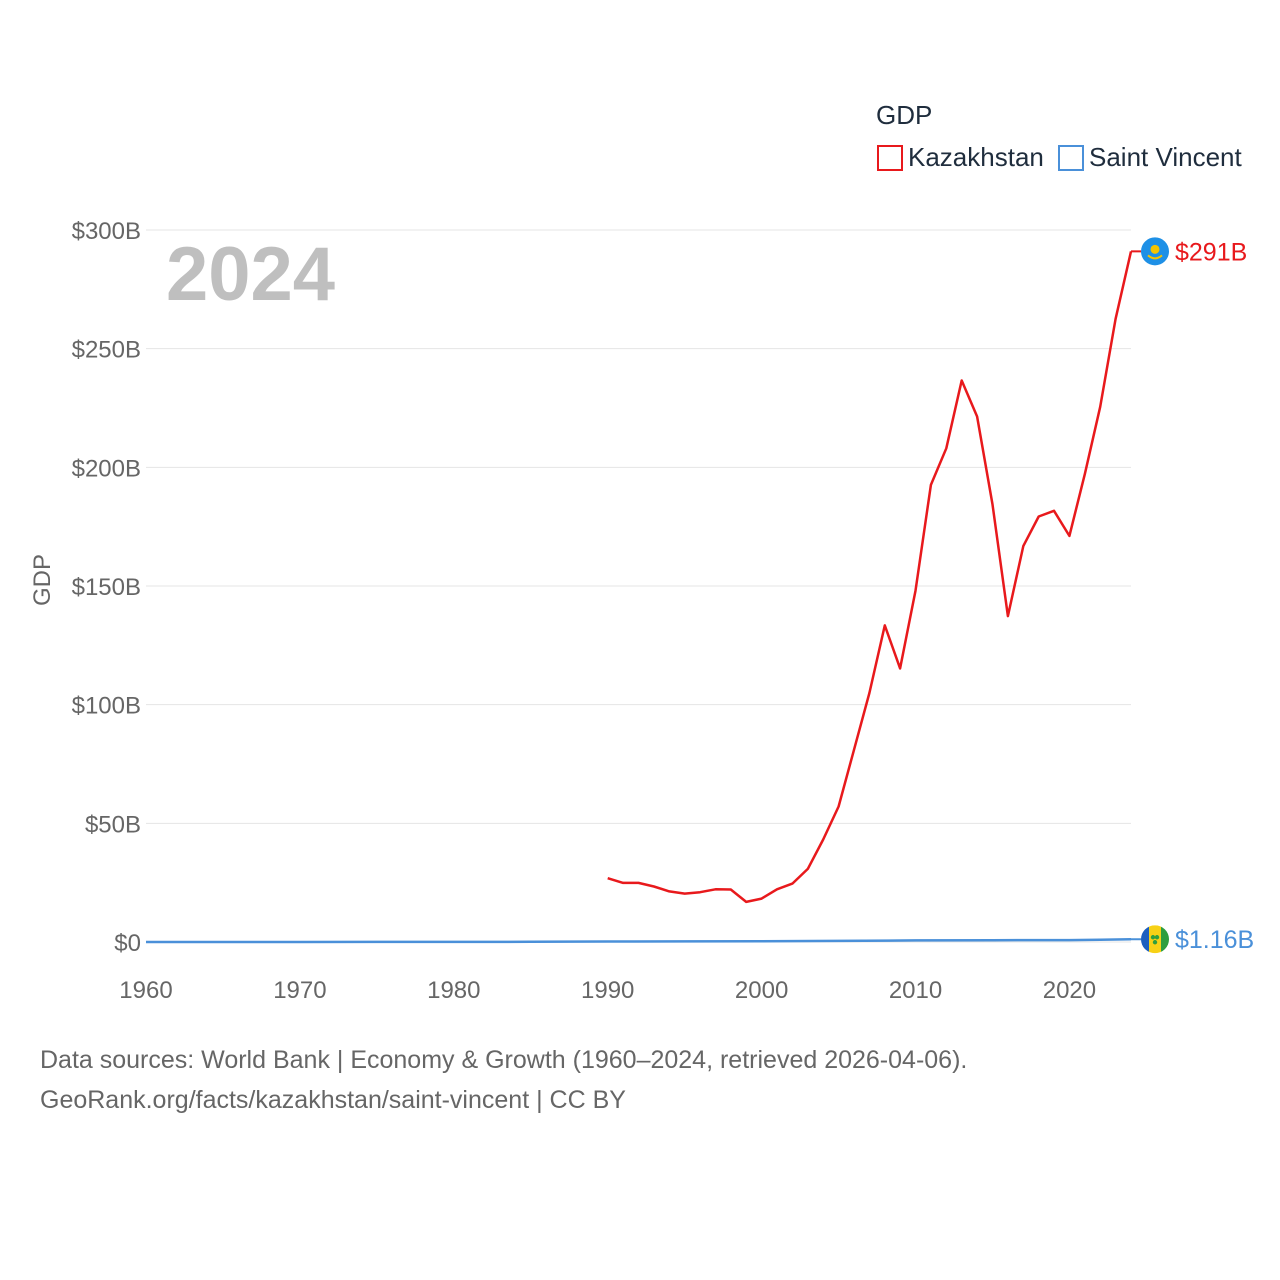 Image resolution: width=1280 pixels, height=1280 pixels. I want to click on x-tick-label: 1980, so click(453, 990).